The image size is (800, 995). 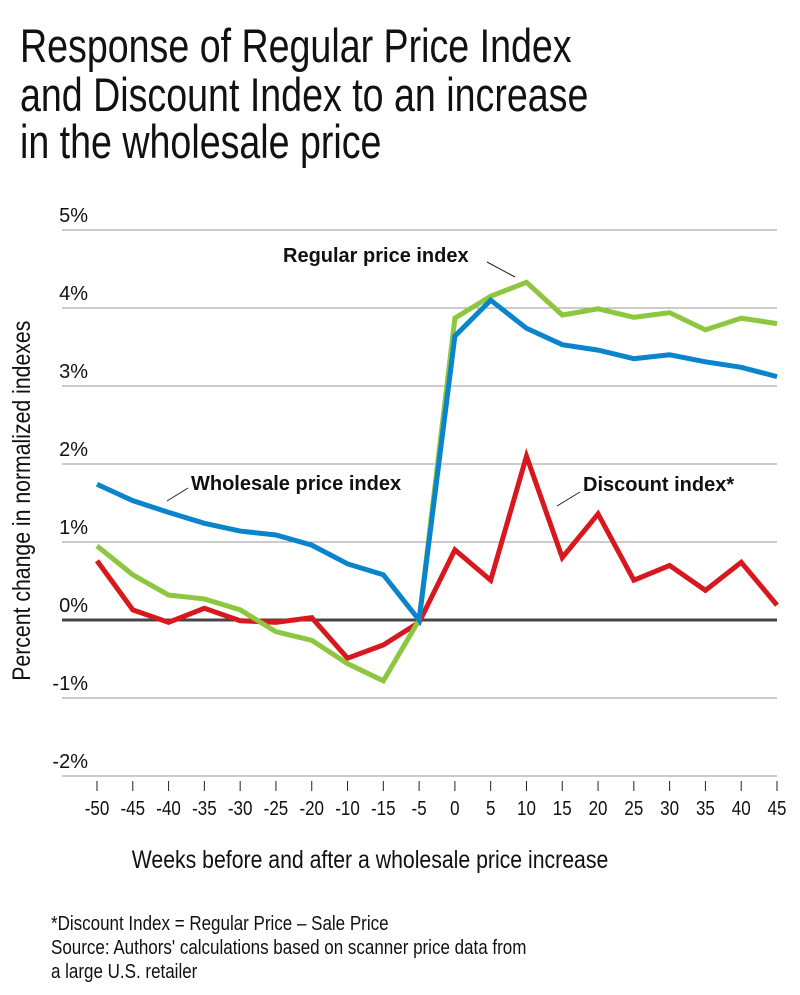 I want to click on x-tick-label: 25, so click(x=633, y=808).